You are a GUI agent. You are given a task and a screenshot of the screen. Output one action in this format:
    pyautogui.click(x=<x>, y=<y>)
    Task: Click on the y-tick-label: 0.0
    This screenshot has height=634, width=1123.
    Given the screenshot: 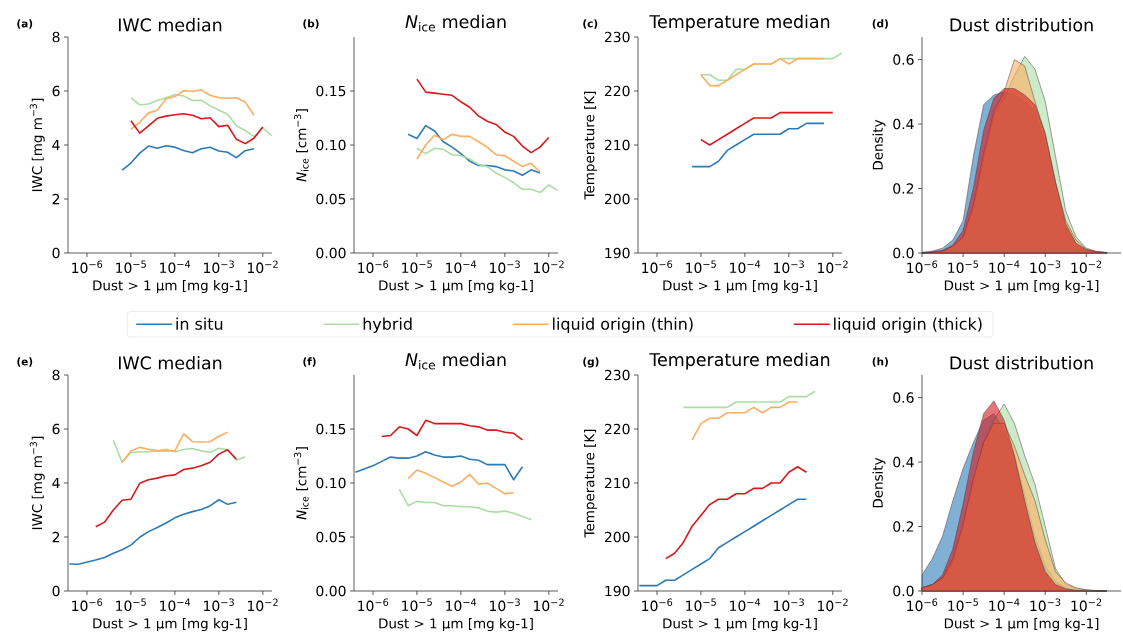 What is the action you would take?
    pyautogui.click(x=903, y=253)
    